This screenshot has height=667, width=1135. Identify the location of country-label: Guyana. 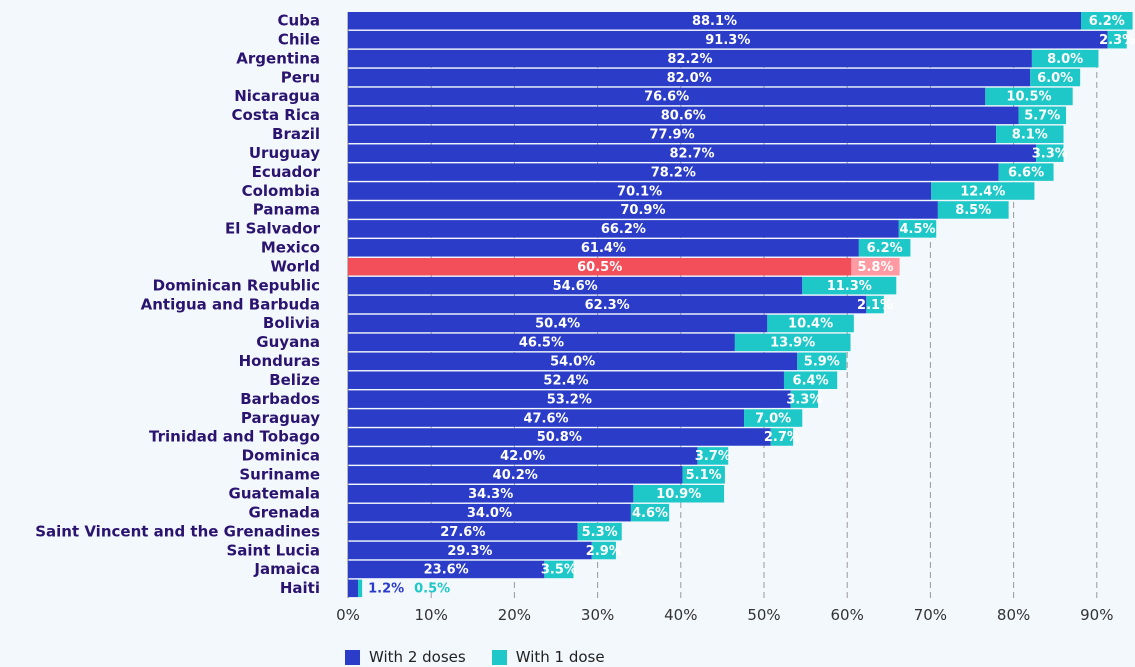
(288, 342).